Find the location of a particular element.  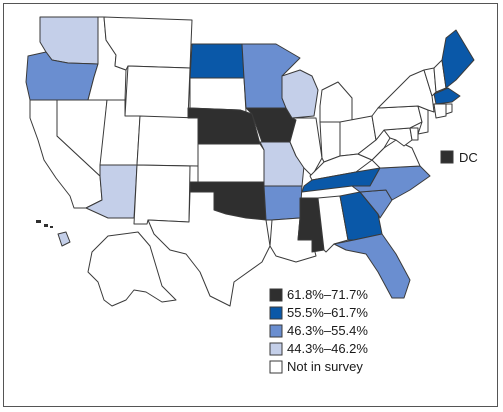

state-NE is located at coordinates (224, 126).